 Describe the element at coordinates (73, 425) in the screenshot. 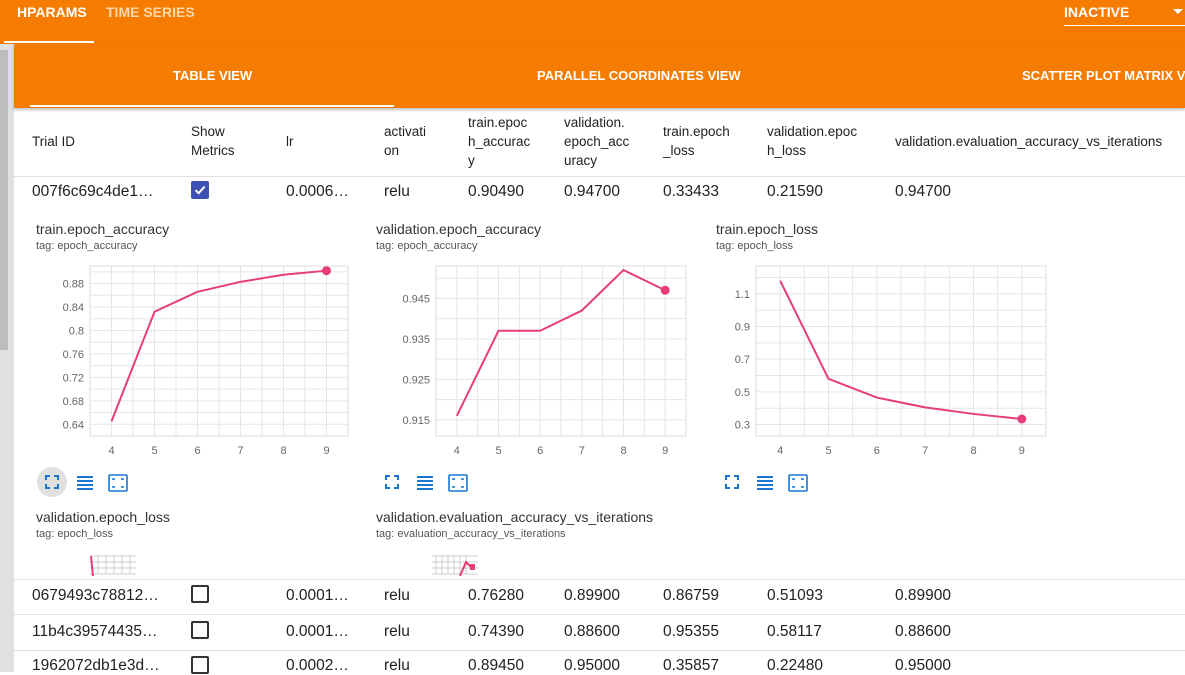

I see `y-tick-label: 0.64` at that location.